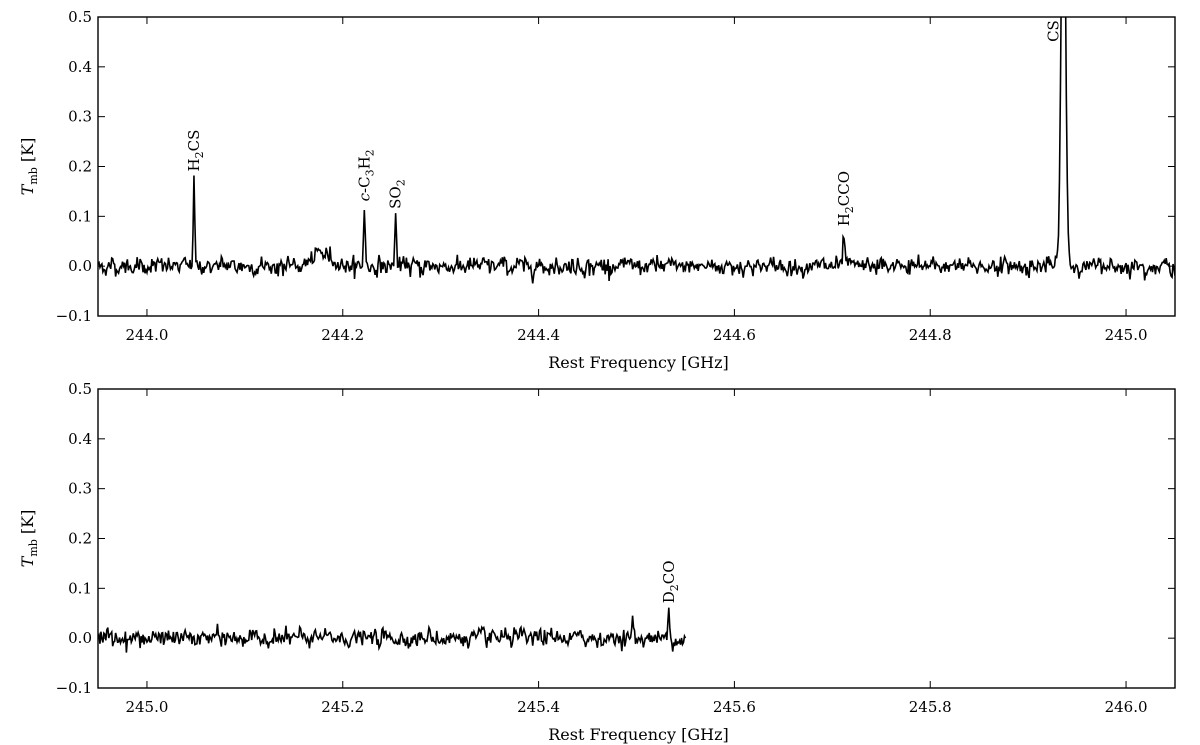  I want to click on x-tick-label: 245.6, so click(734, 707).